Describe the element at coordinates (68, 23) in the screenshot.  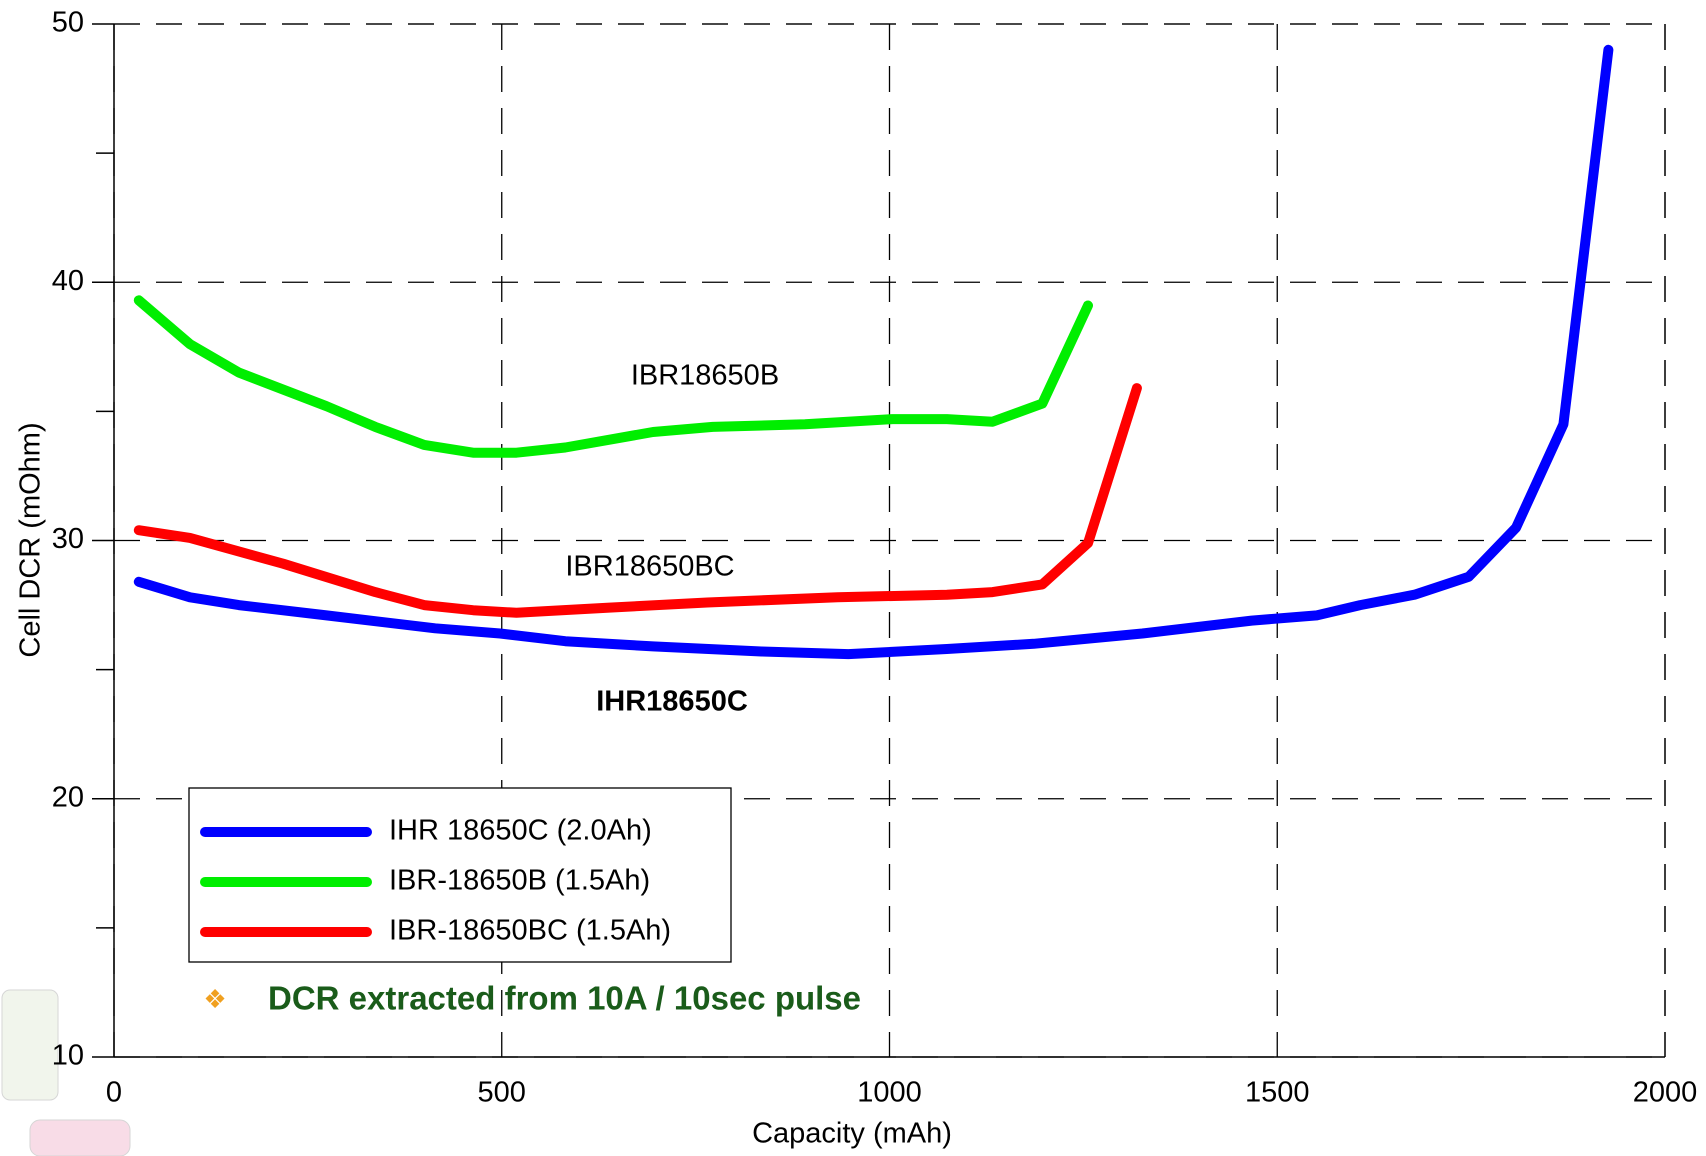
I see `y-tick-label: 50` at that location.